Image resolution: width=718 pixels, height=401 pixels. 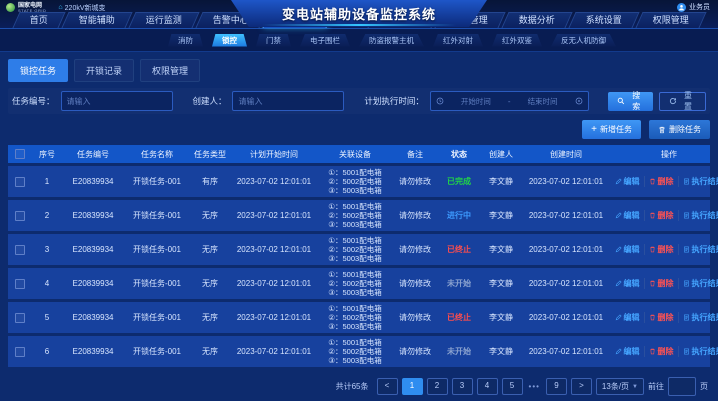 What do you see at coordinates (542, 101) in the screenshot?
I see `end-time-placeholder: 结束时间` at bounding box center [542, 101].